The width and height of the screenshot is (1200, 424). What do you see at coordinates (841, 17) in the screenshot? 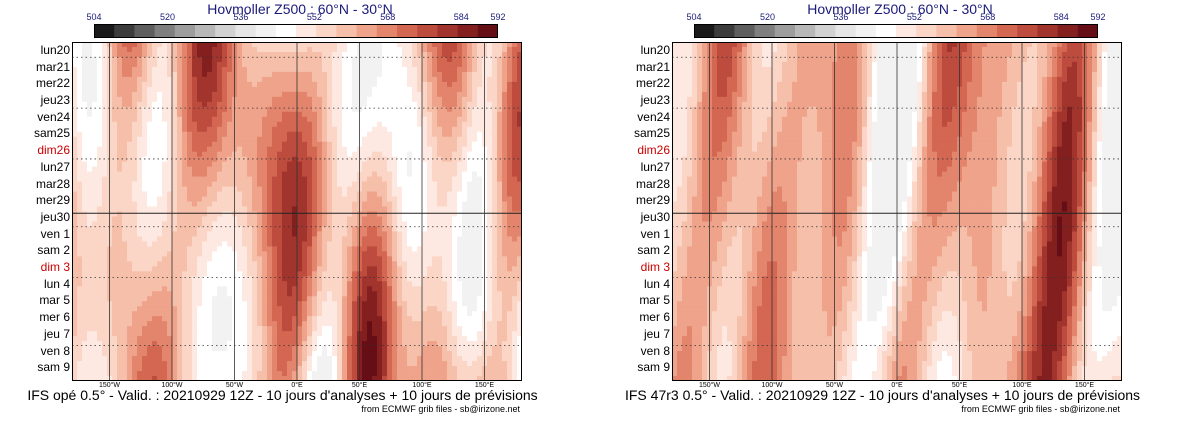
I see `colorbar-tick-label: 536` at bounding box center [841, 17].